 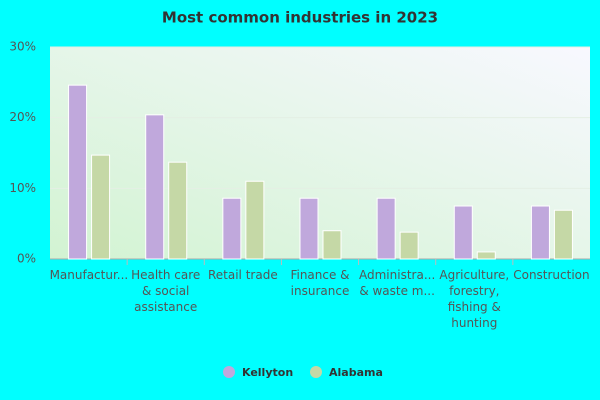 I want to click on chart-title: Most common industries in 2023, so click(x=300, y=18).